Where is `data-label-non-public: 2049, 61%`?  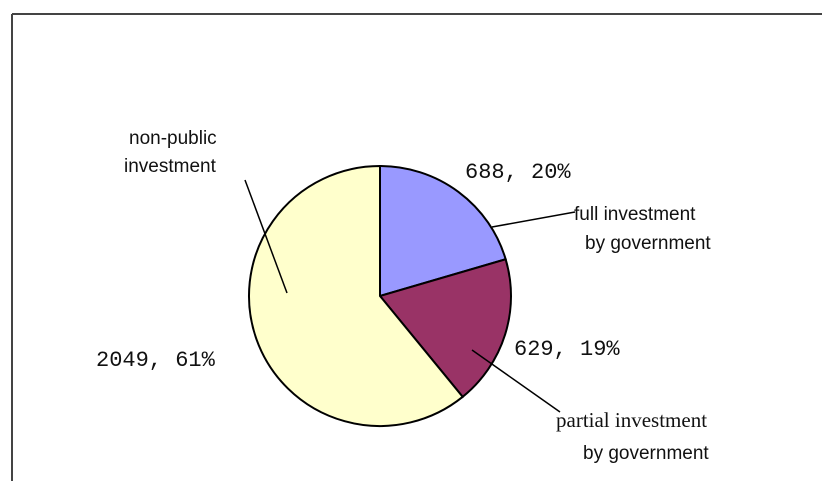 data-label-non-public: 2049, 61% is located at coordinates (156, 360).